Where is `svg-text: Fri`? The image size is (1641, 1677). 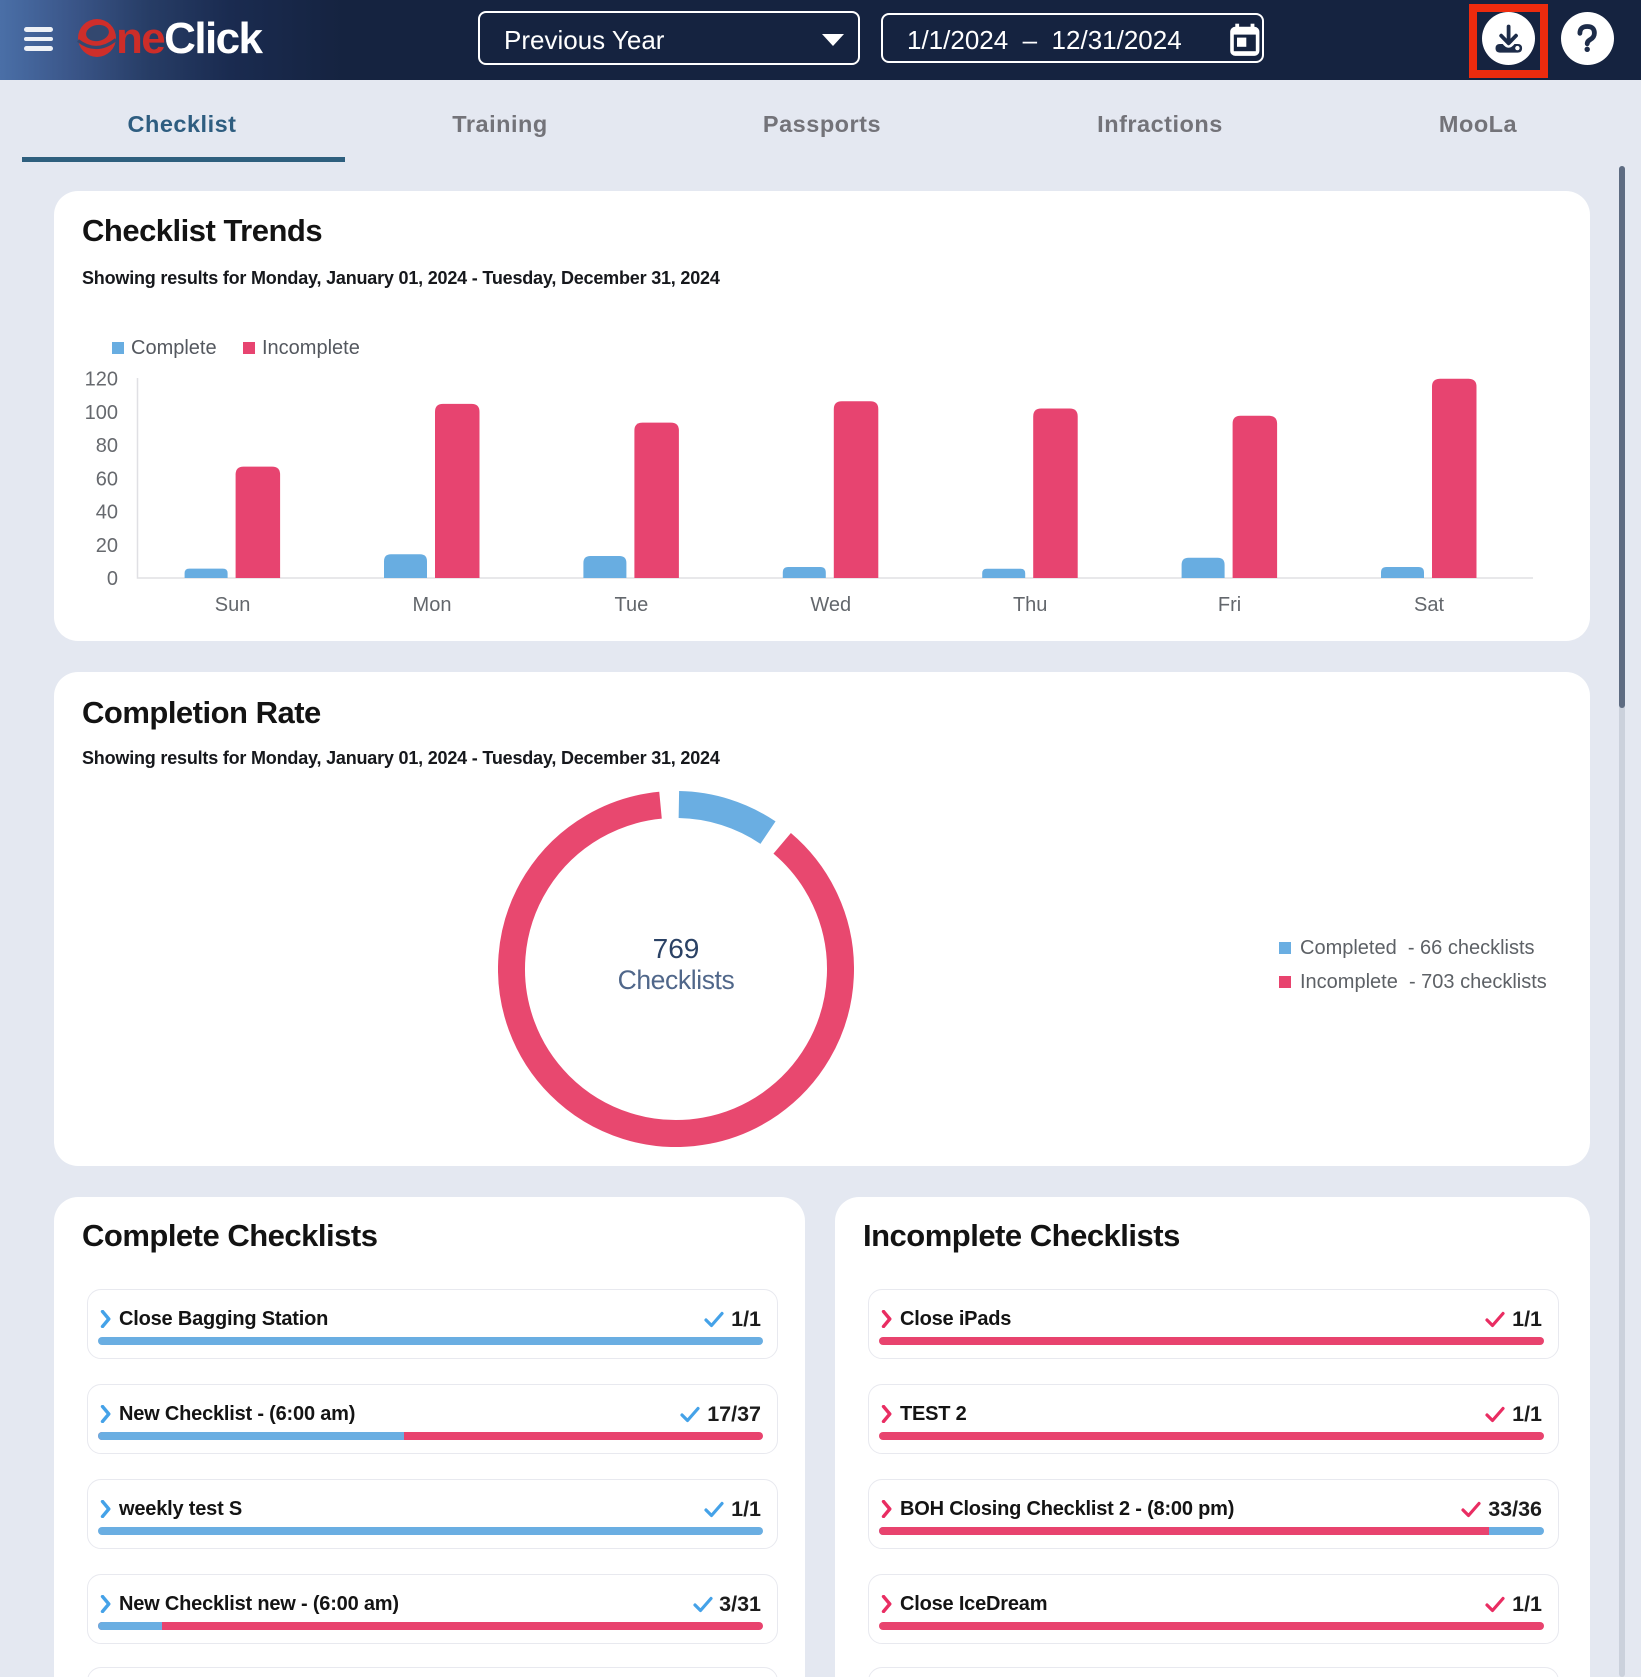
svg-text: Fri is located at coordinates (1229, 605).